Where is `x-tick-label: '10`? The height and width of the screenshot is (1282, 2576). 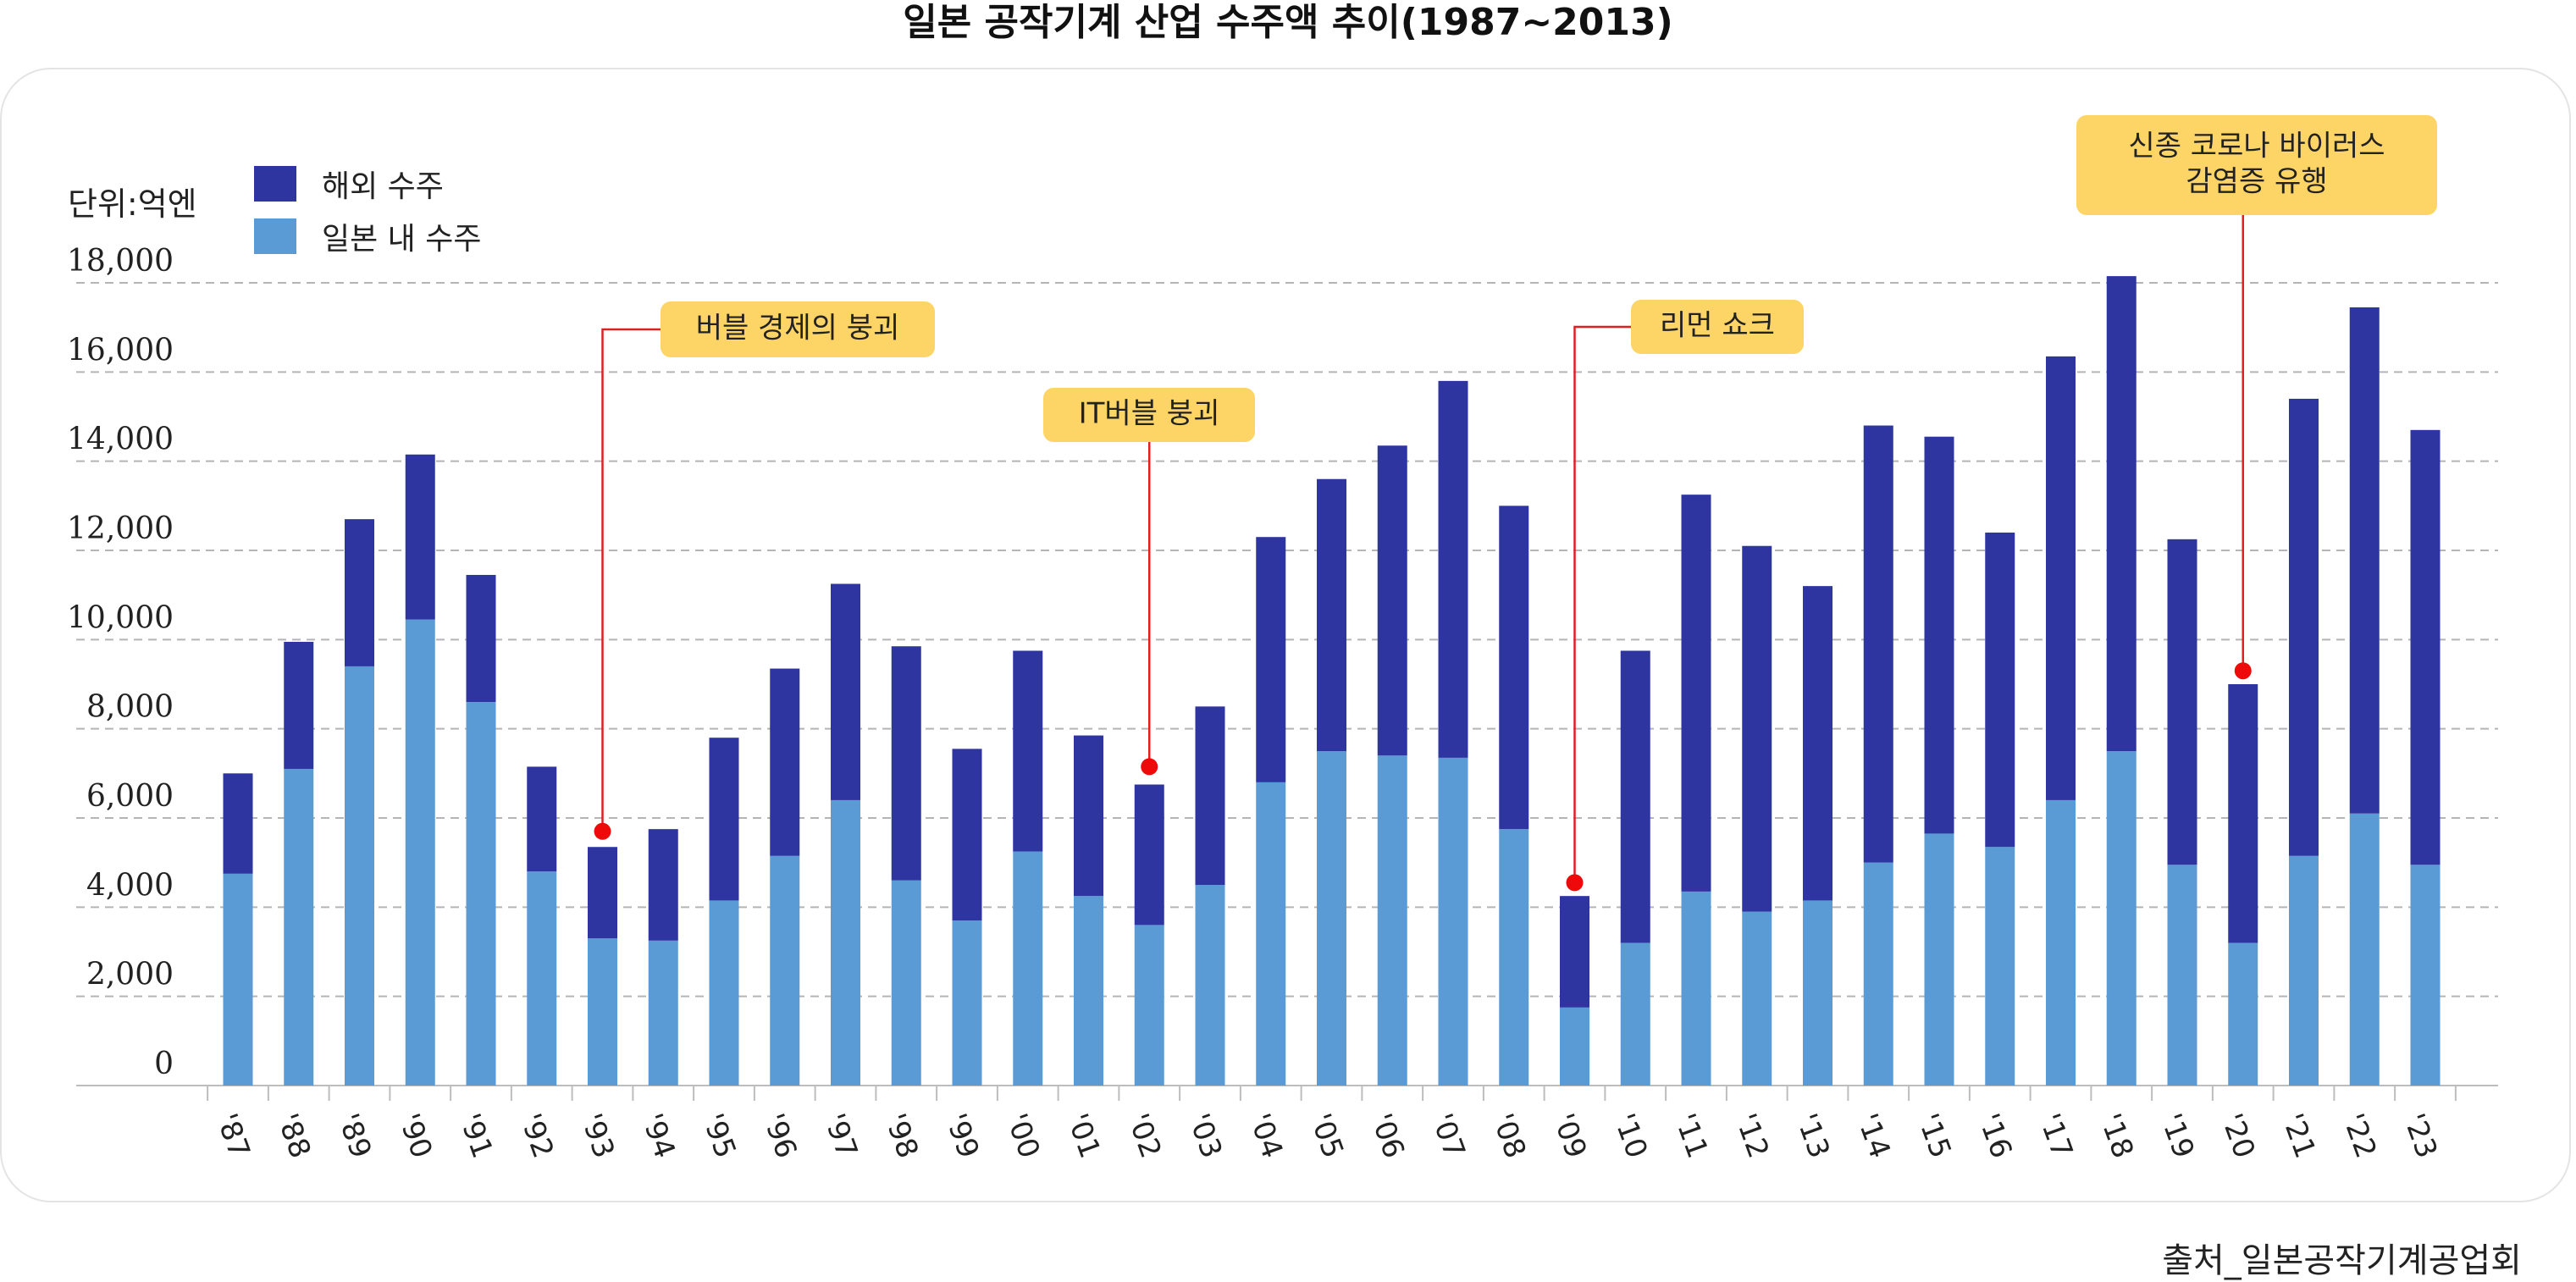 x-tick-label: '10 is located at coordinates (1630, 1136).